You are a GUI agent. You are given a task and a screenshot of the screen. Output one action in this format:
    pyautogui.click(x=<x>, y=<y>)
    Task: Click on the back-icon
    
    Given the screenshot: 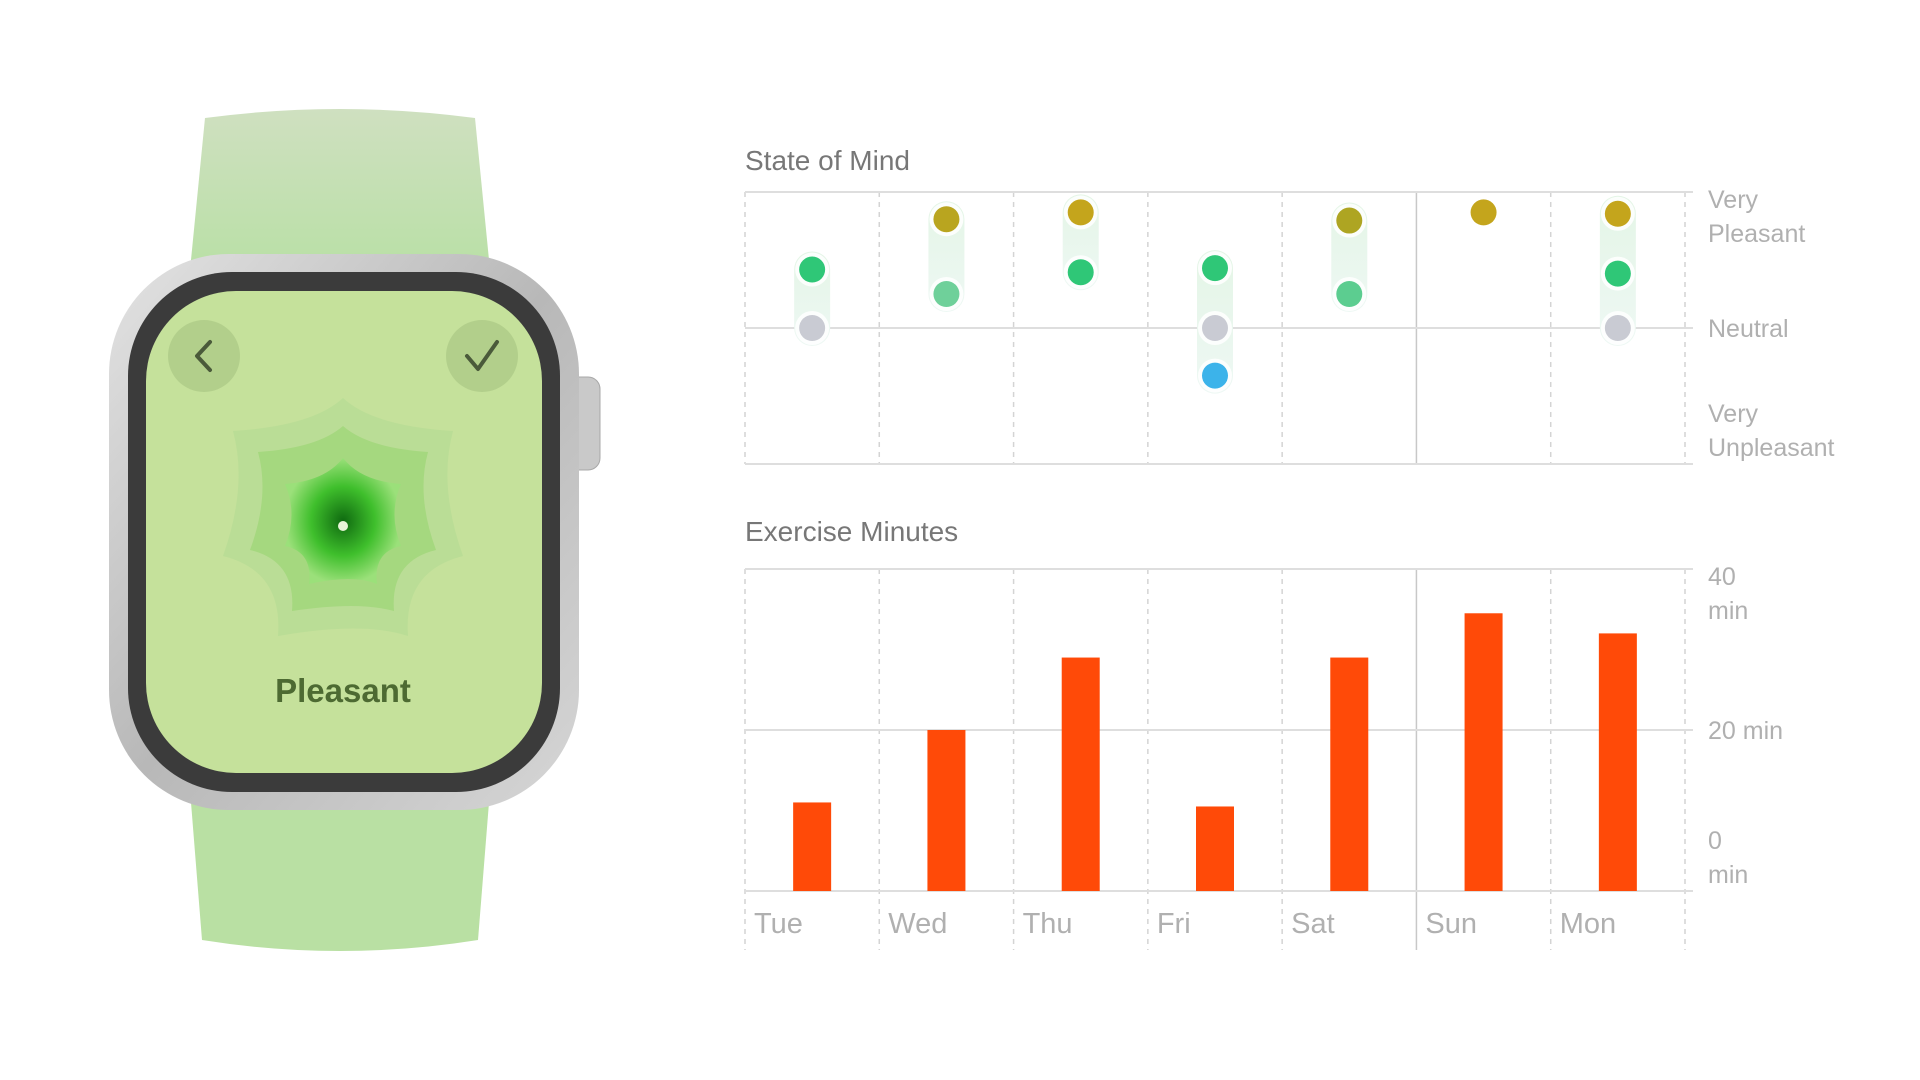 What is the action you would take?
    pyautogui.click(x=203, y=356)
    